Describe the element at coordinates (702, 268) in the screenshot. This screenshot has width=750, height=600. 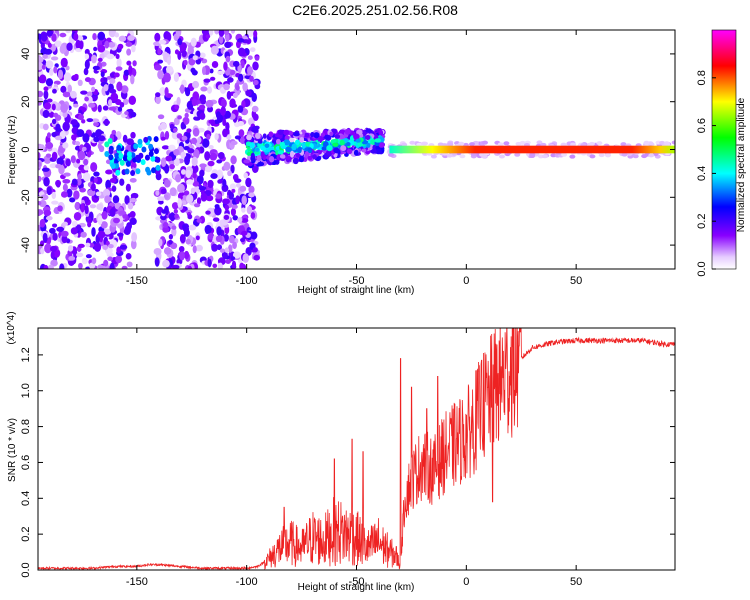
I see `colorbar-tick-label: 0.0` at that location.